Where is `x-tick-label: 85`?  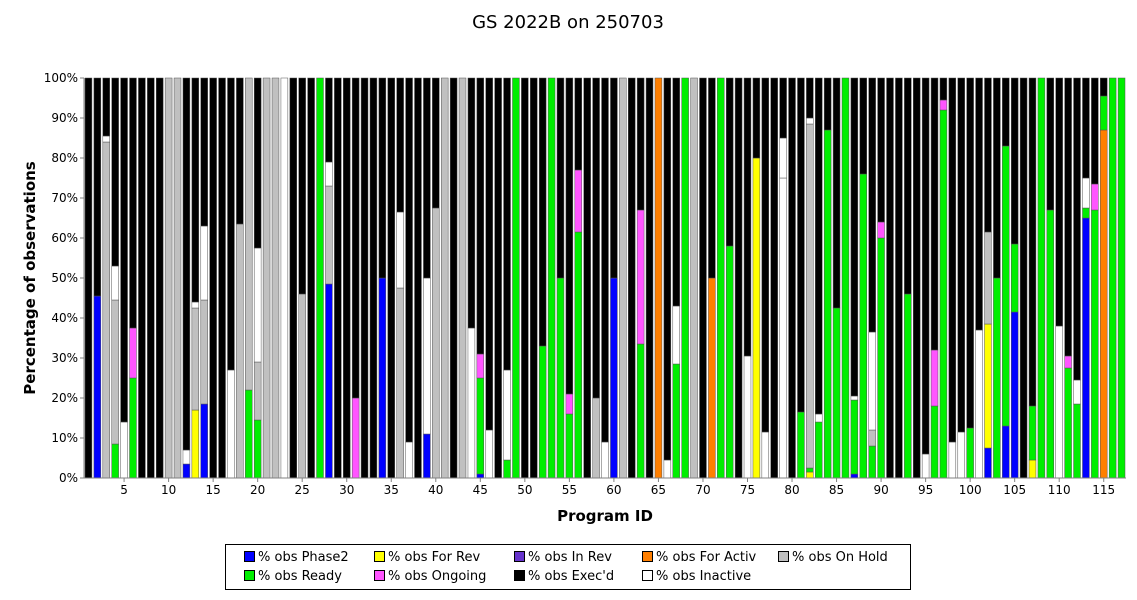
x-tick-label: 85 is located at coordinates (836, 490).